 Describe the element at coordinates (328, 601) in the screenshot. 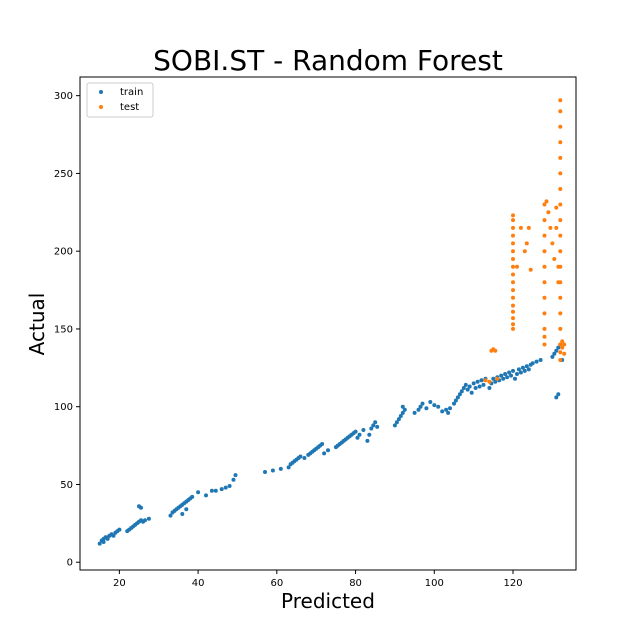

I see `x-axis-label: Predicted` at that location.